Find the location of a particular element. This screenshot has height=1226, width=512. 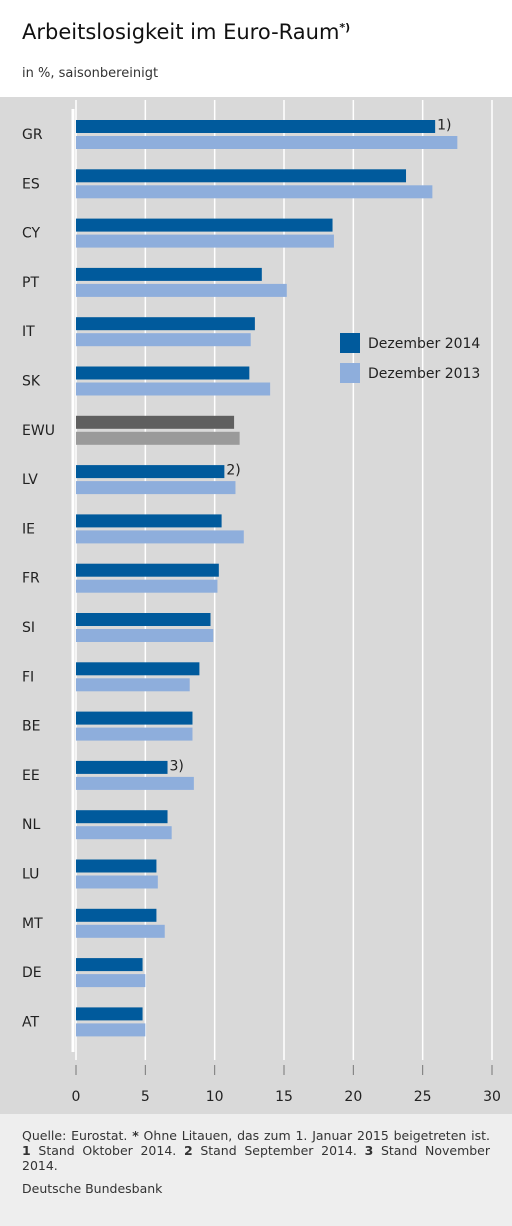

title-note: *) is located at coordinates (345, 27).